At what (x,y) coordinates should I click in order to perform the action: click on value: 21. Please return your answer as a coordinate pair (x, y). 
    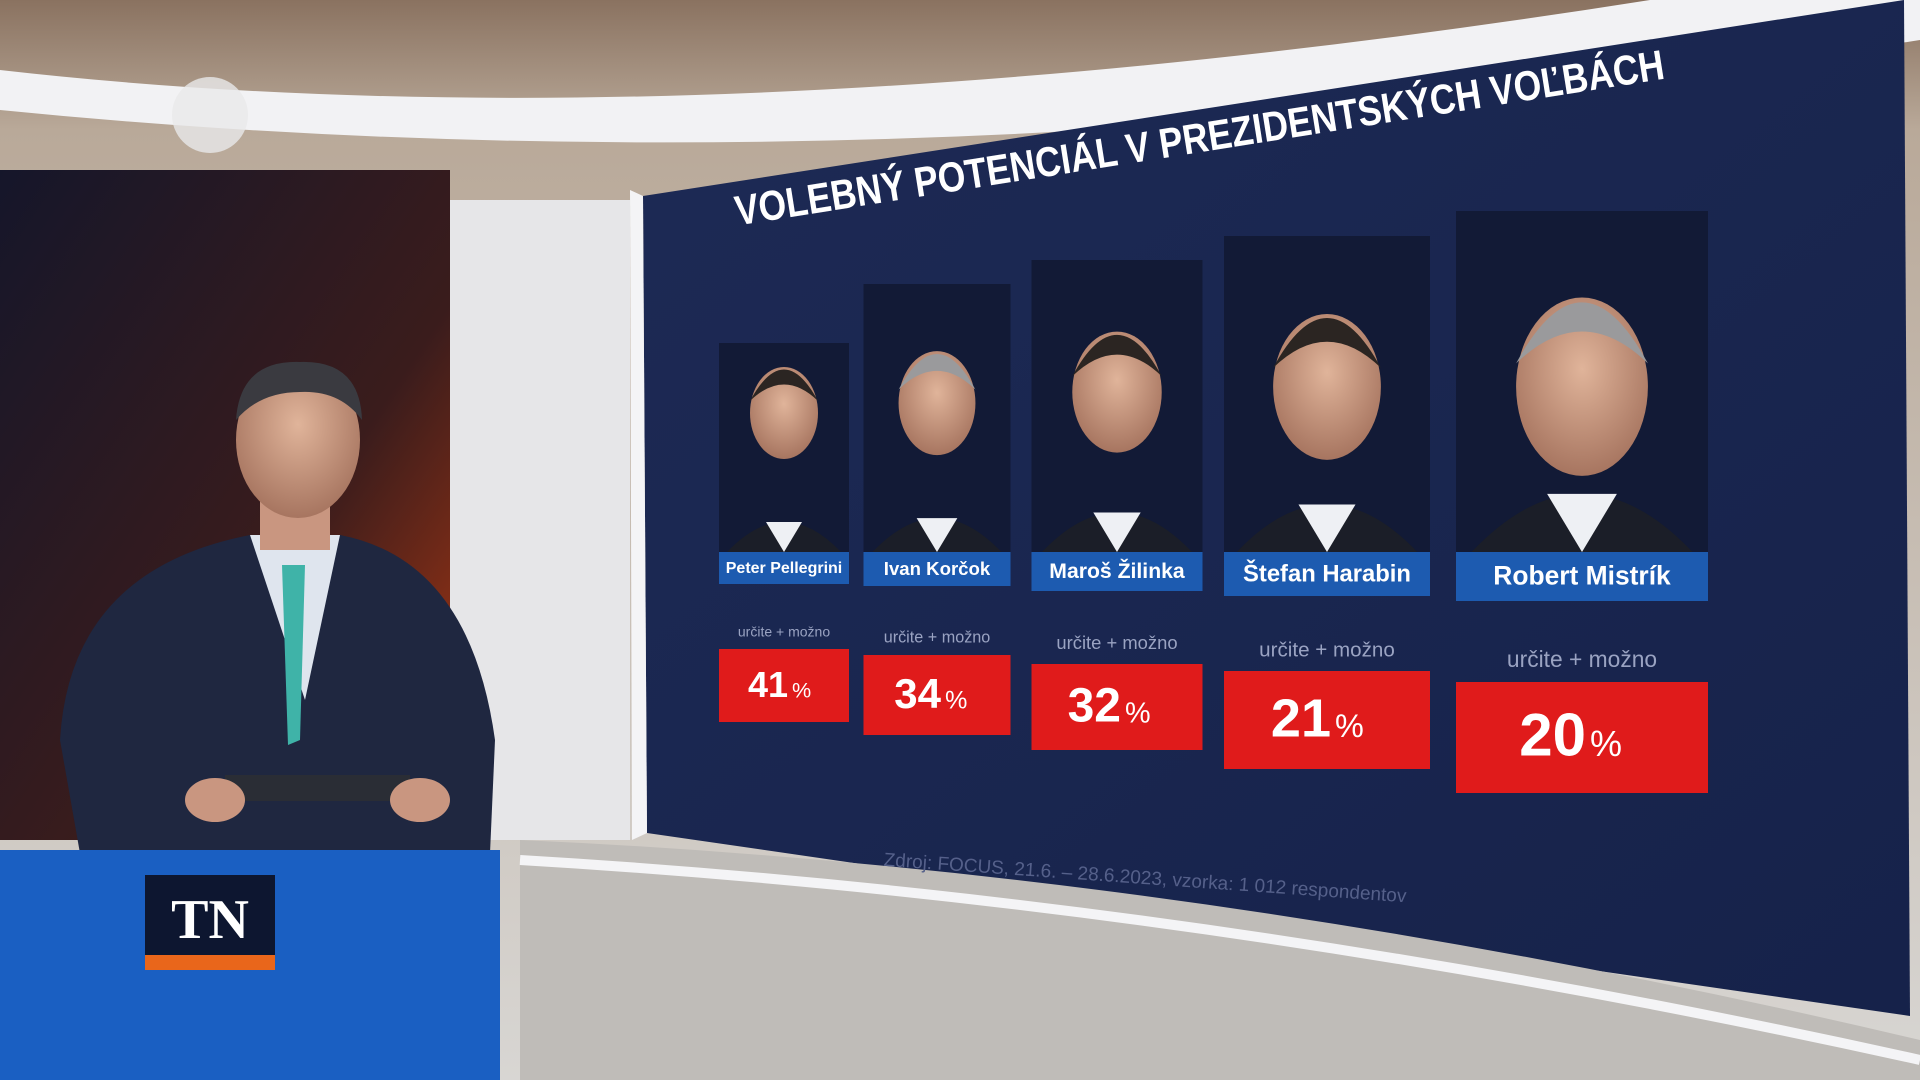
    Looking at the image, I should click on (1301, 718).